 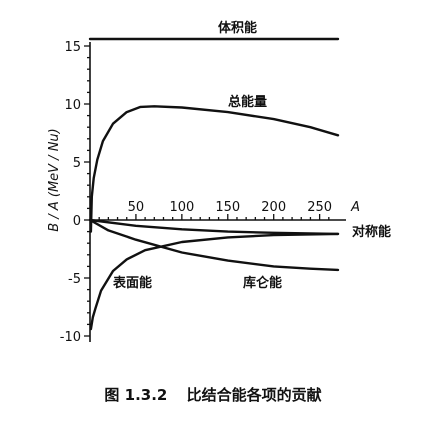 I want to click on y-axis-label: B / A (MeV / Nu), so click(x=54, y=179).